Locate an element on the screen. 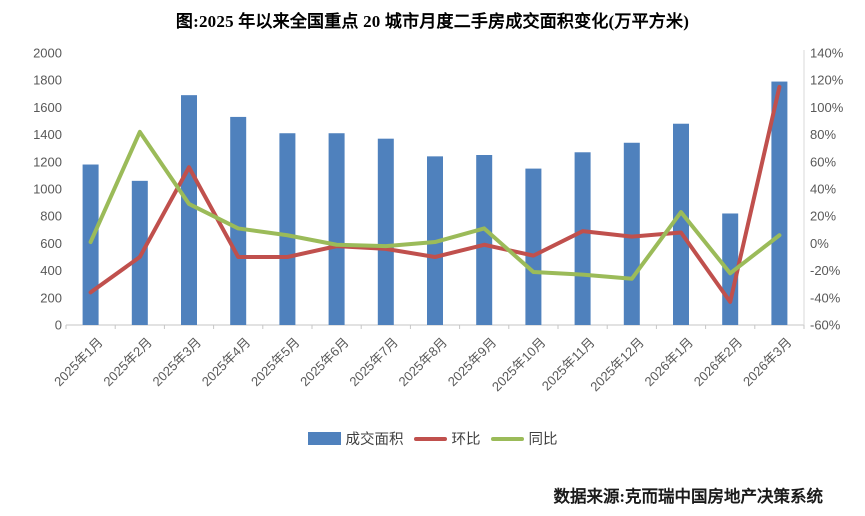  legend-item-yoy-line: 同比 is located at coordinates (524, 438).